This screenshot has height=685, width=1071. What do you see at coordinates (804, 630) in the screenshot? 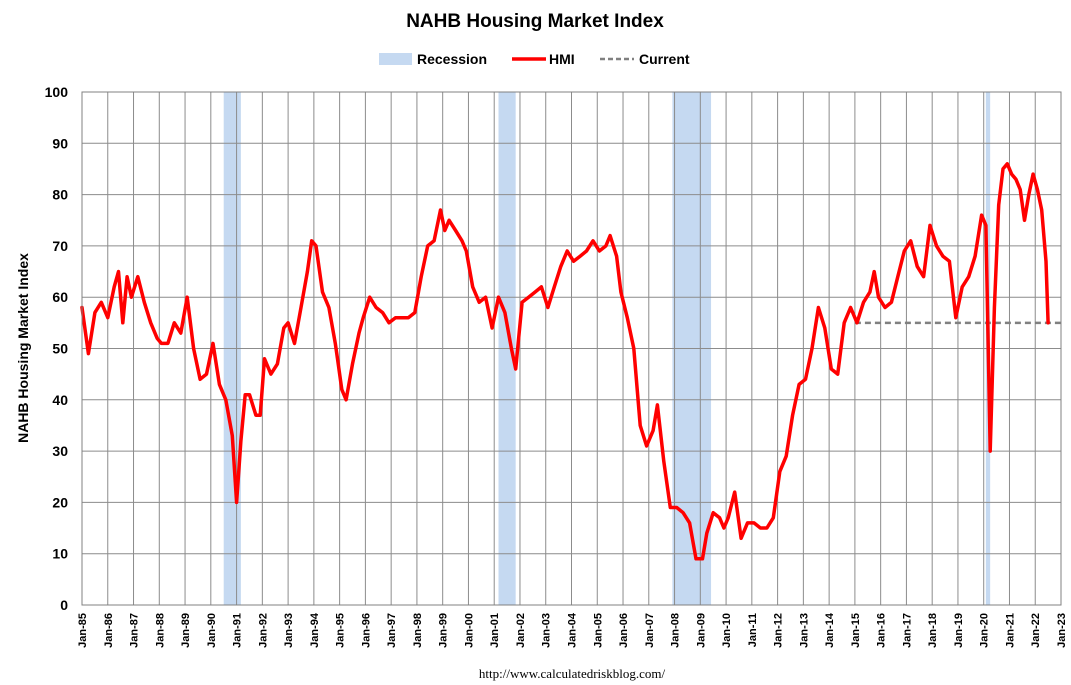
I see `x-tick-label: Jan-13` at bounding box center [804, 630].